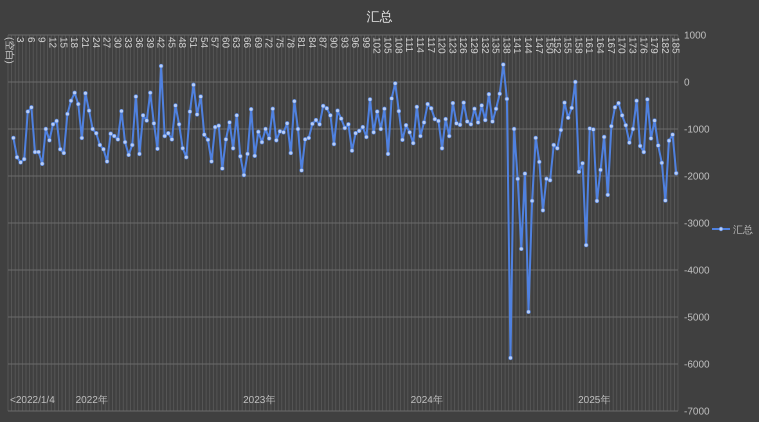 The width and height of the screenshot is (759, 422). I want to click on y-tick-label: -6000, so click(697, 365).